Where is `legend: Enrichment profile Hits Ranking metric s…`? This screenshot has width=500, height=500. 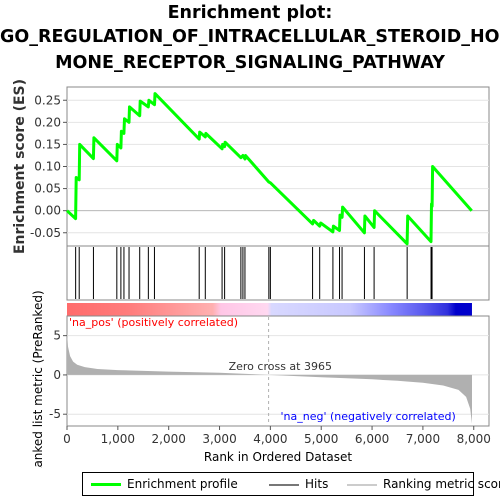
legend: Enrichment profile Hits Ranking metric s… is located at coordinates (291, 484).